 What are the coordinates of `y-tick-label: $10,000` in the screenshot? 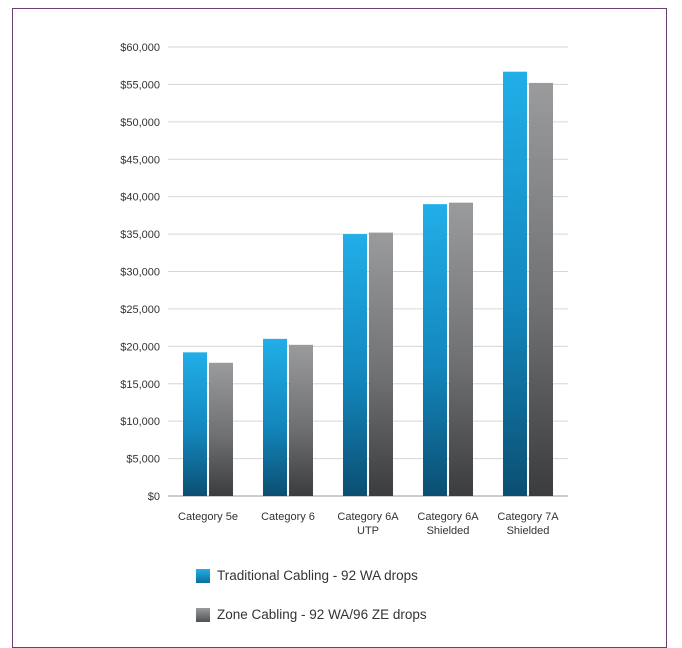 It's located at (140, 422).